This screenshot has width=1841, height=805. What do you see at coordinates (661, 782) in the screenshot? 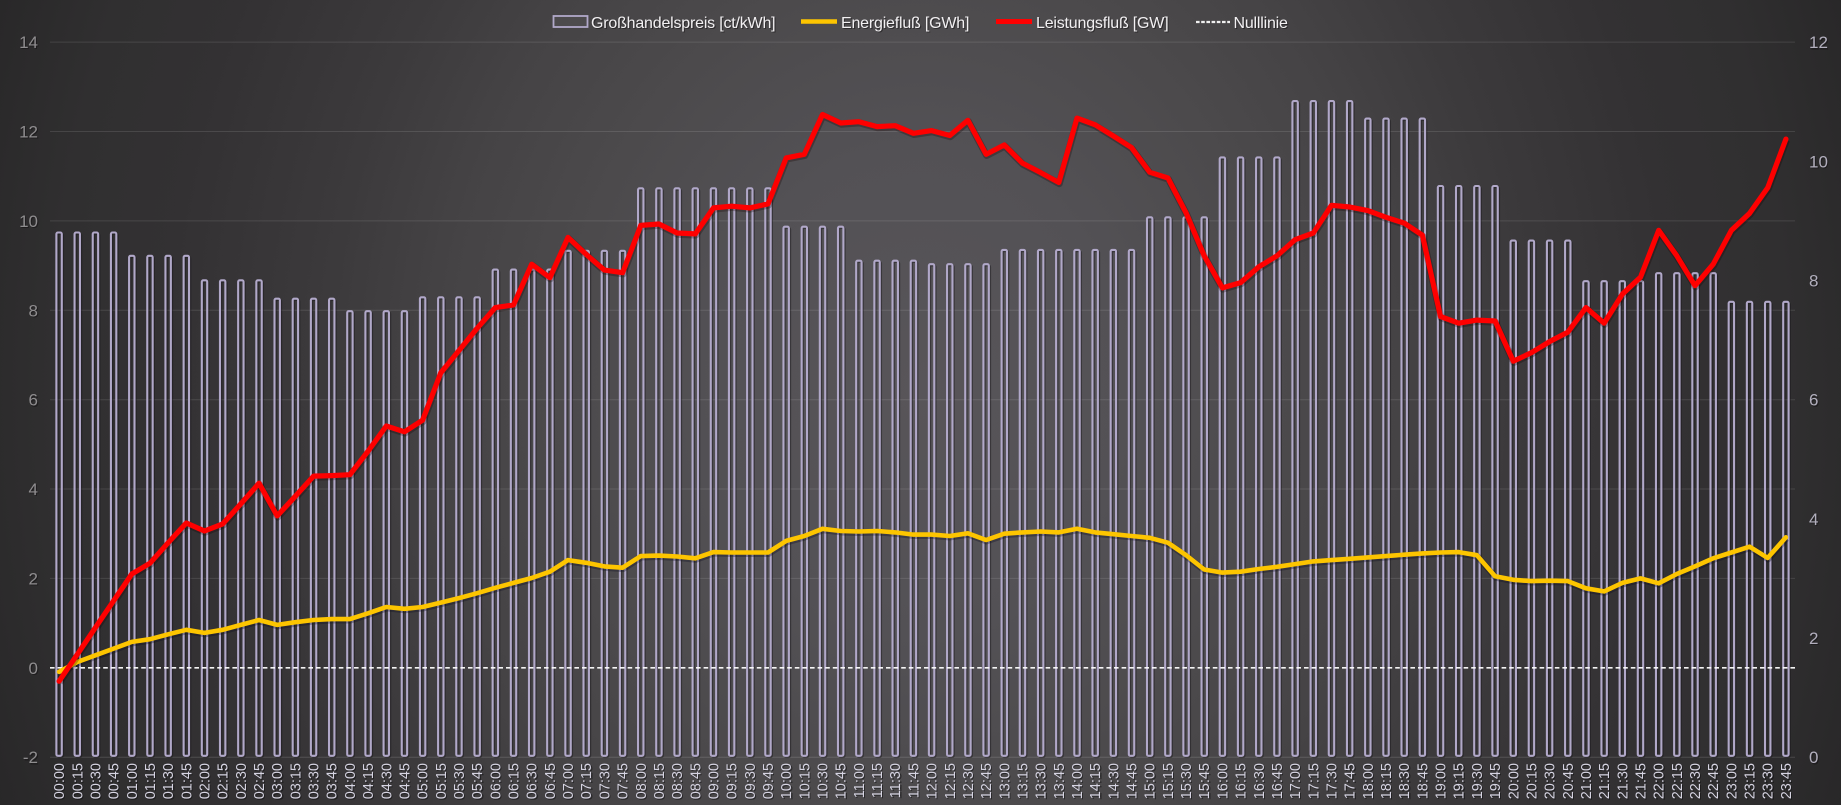
I see `svg-text: 08:15` at bounding box center [661, 782].